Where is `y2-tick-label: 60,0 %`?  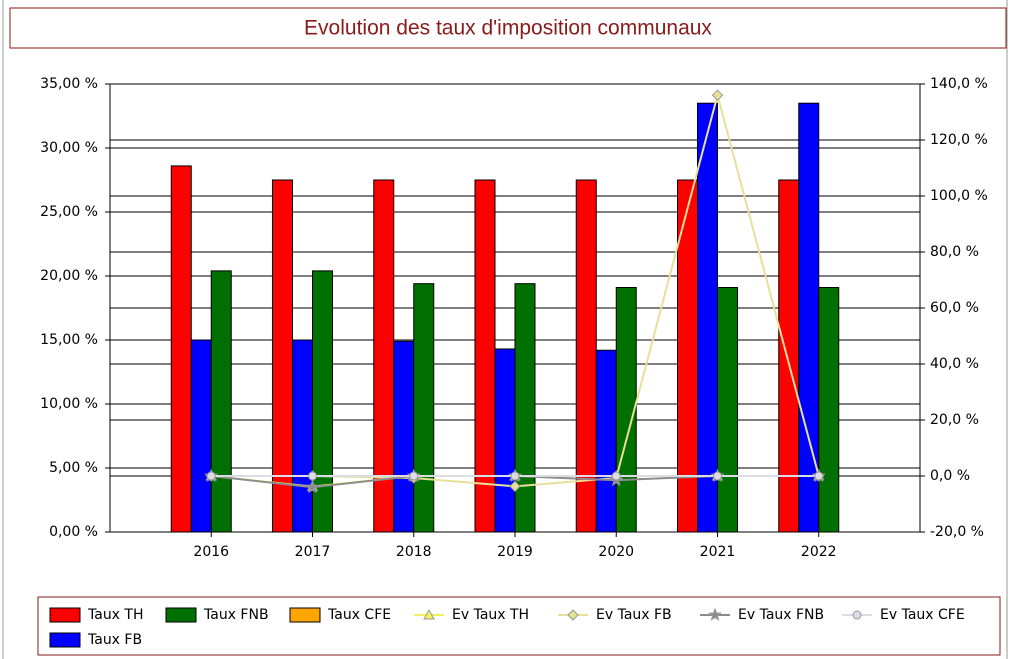
y2-tick-label: 60,0 % is located at coordinates (954, 308).